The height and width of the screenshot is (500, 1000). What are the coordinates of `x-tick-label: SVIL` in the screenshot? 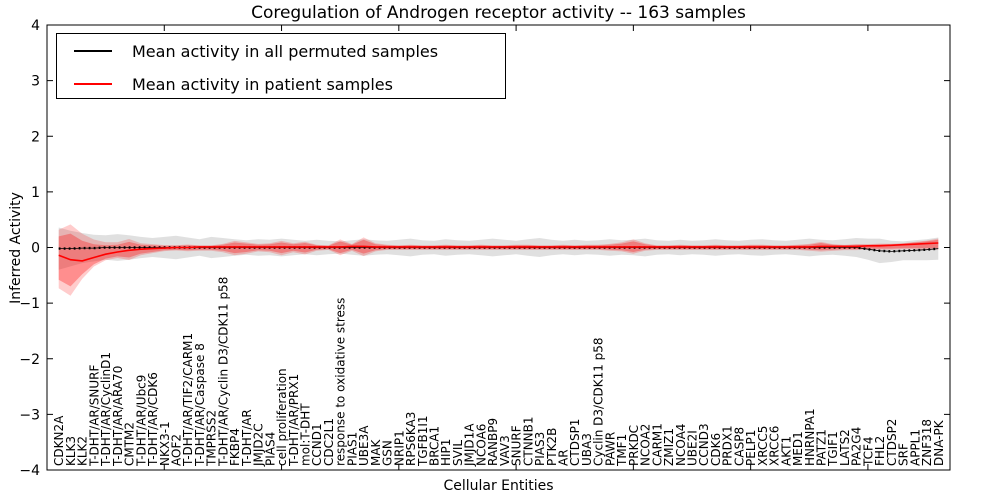 It's located at (458, 453).